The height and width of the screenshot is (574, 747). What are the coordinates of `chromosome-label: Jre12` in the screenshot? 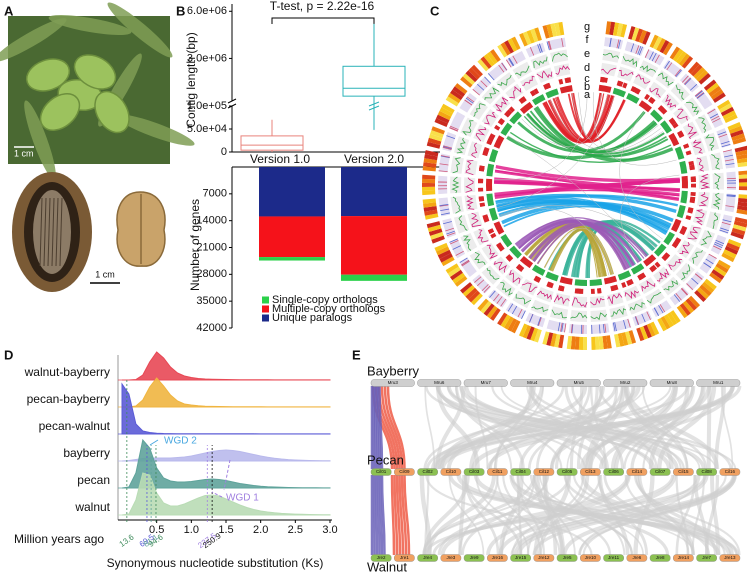 It's located at (544, 557).